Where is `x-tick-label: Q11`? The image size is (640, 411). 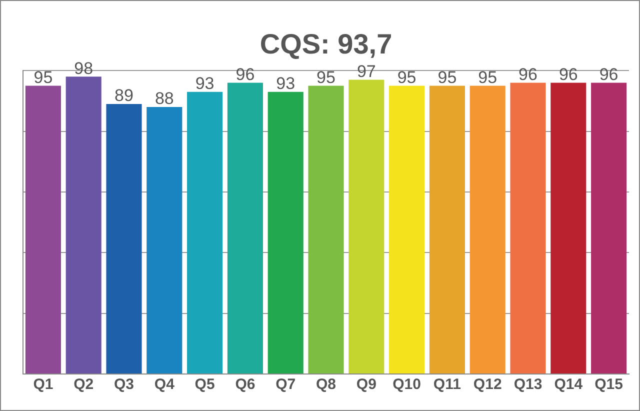 x-tick-label: Q11 is located at coordinates (447, 385).